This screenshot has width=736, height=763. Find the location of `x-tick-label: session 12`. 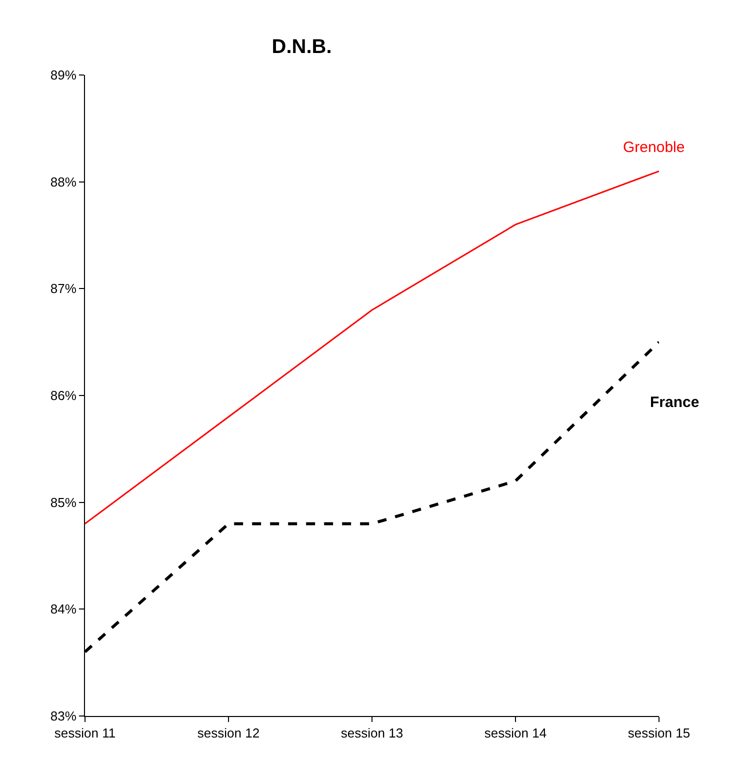

x-tick-label: session 12 is located at coordinates (228, 733).